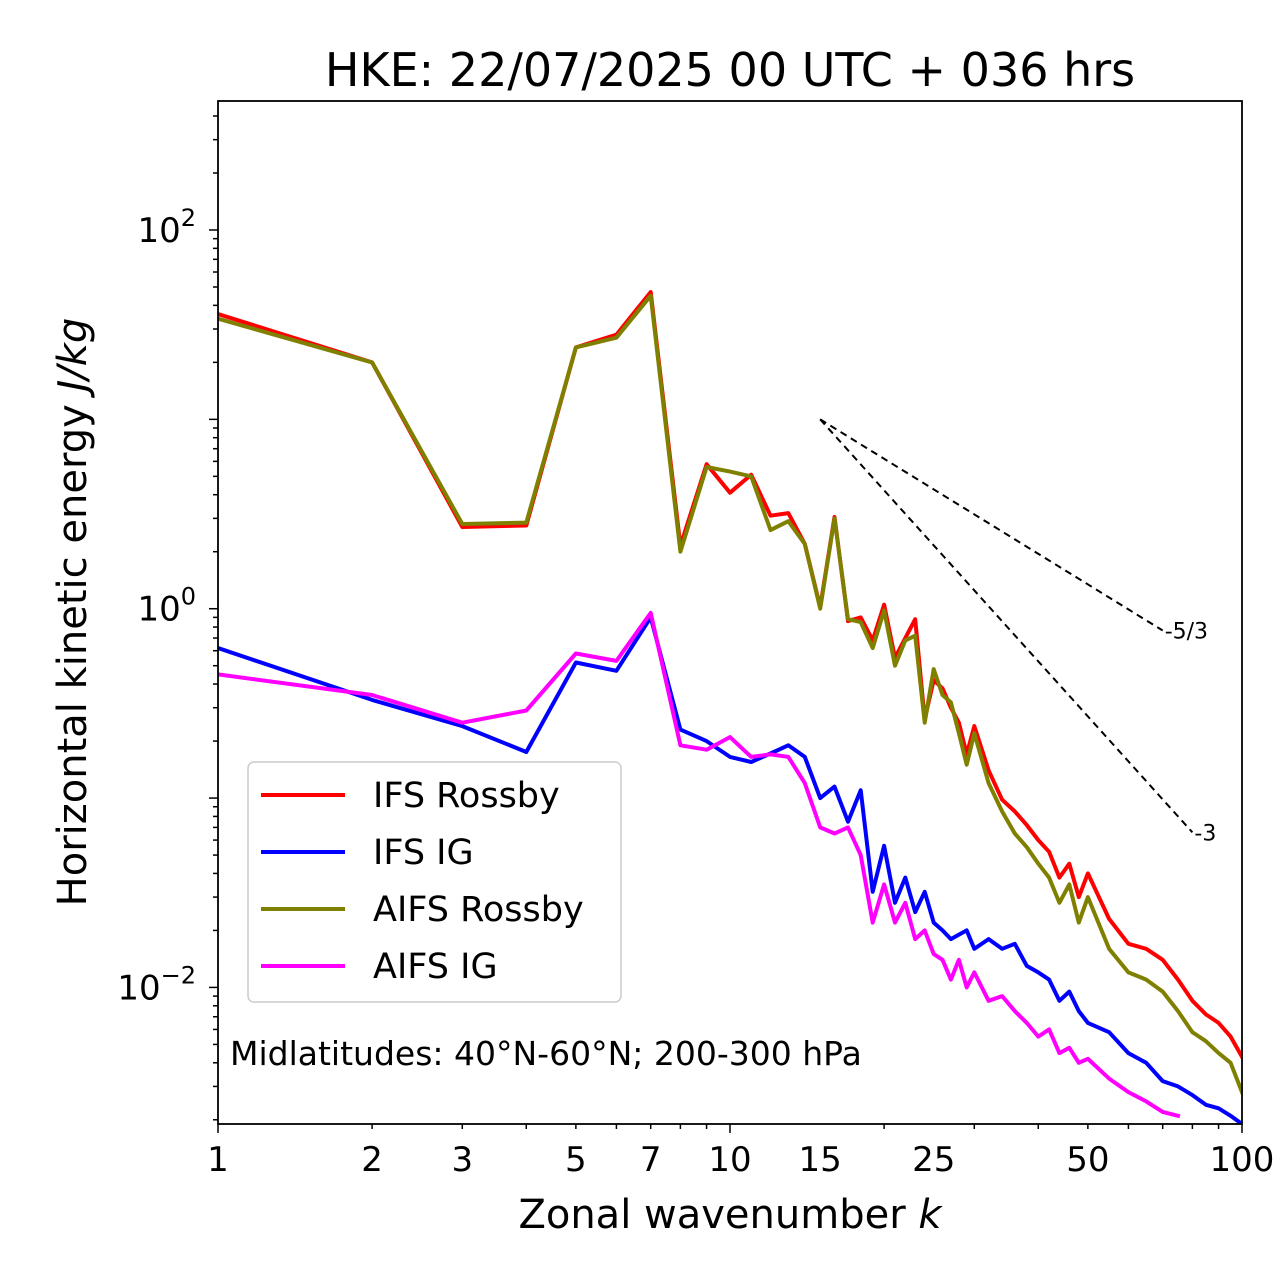  What do you see at coordinates (73, 612) in the screenshot?
I see `y-axis-label: Horizontal kinetic energy J/kg` at bounding box center [73, 612].